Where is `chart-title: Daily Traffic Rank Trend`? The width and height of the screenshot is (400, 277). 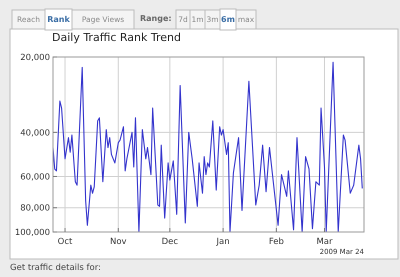 chart-title: Daily Traffic Rank Trend is located at coordinates (116, 37).